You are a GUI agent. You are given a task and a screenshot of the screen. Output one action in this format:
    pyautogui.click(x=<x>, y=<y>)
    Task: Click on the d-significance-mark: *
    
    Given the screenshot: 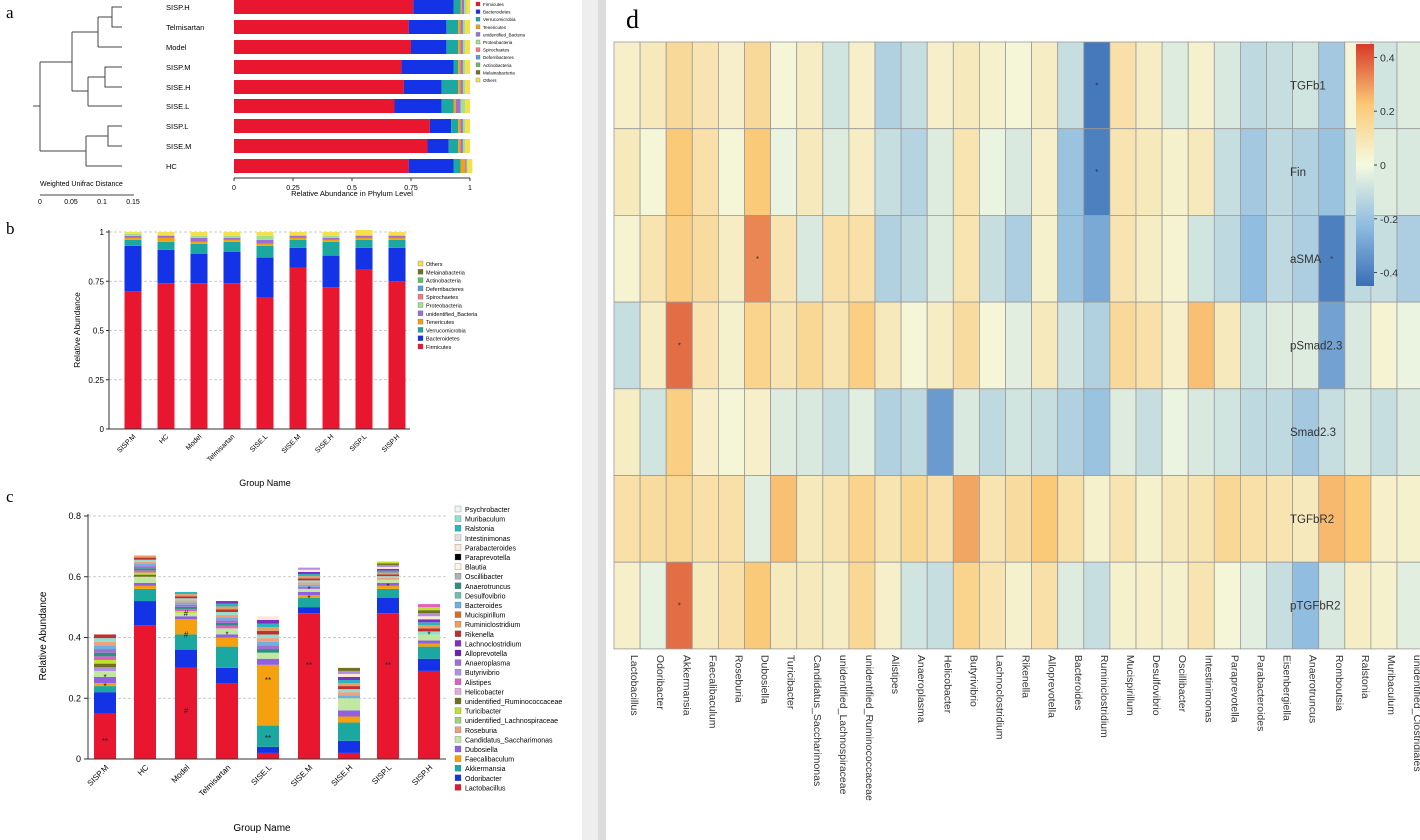 What is the action you would take?
    pyautogui.click(x=1331, y=259)
    